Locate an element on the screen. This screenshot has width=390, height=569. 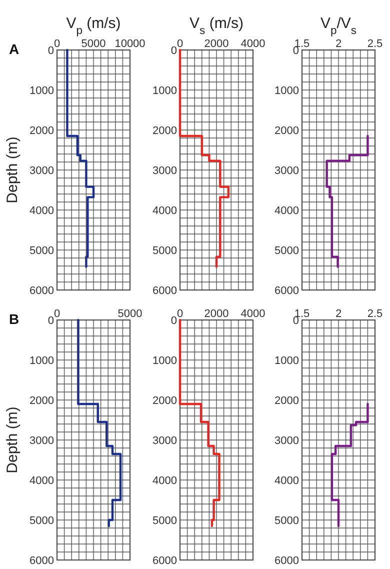
chart-title: V$_{s}$ (m/s) is located at coordinates (217, 26).